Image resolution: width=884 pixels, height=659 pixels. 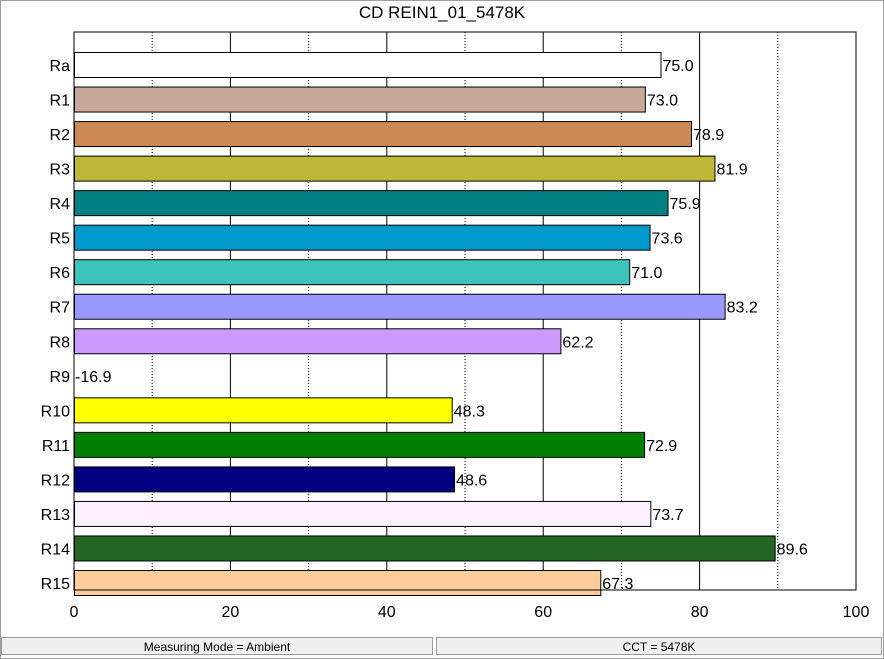 I want to click on category-label: R10, so click(x=55, y=411).